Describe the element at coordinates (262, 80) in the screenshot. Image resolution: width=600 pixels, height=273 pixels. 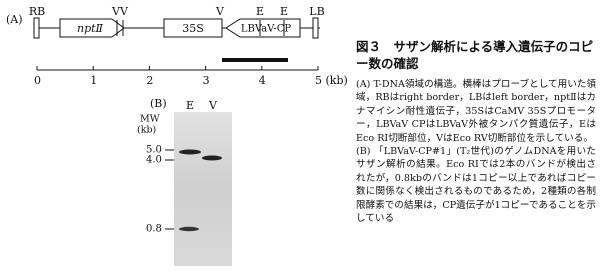
I see `scale-label: 4` at that location.